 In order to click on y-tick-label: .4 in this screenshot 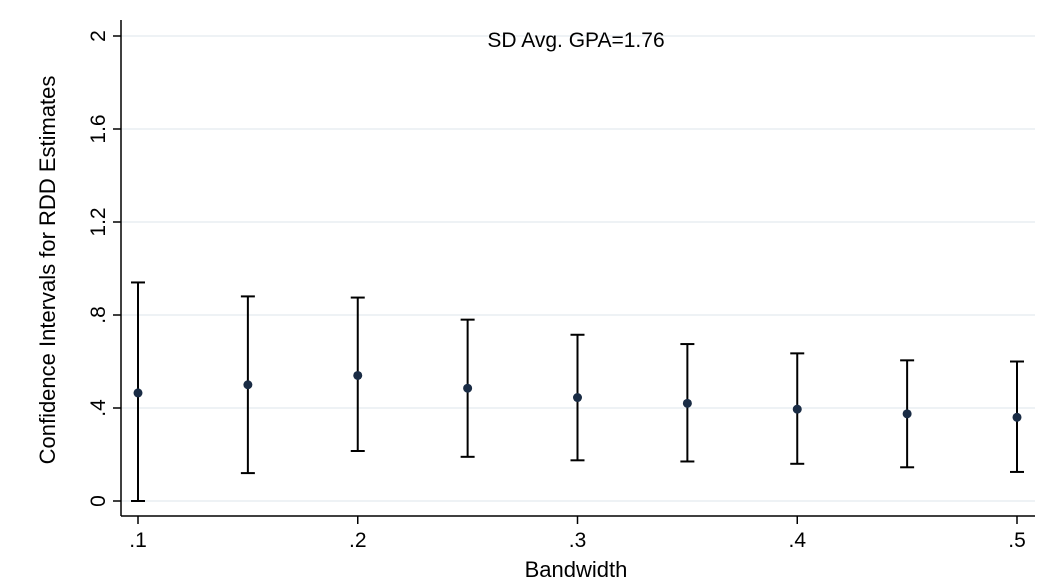, I will do `click(98, 408)`.